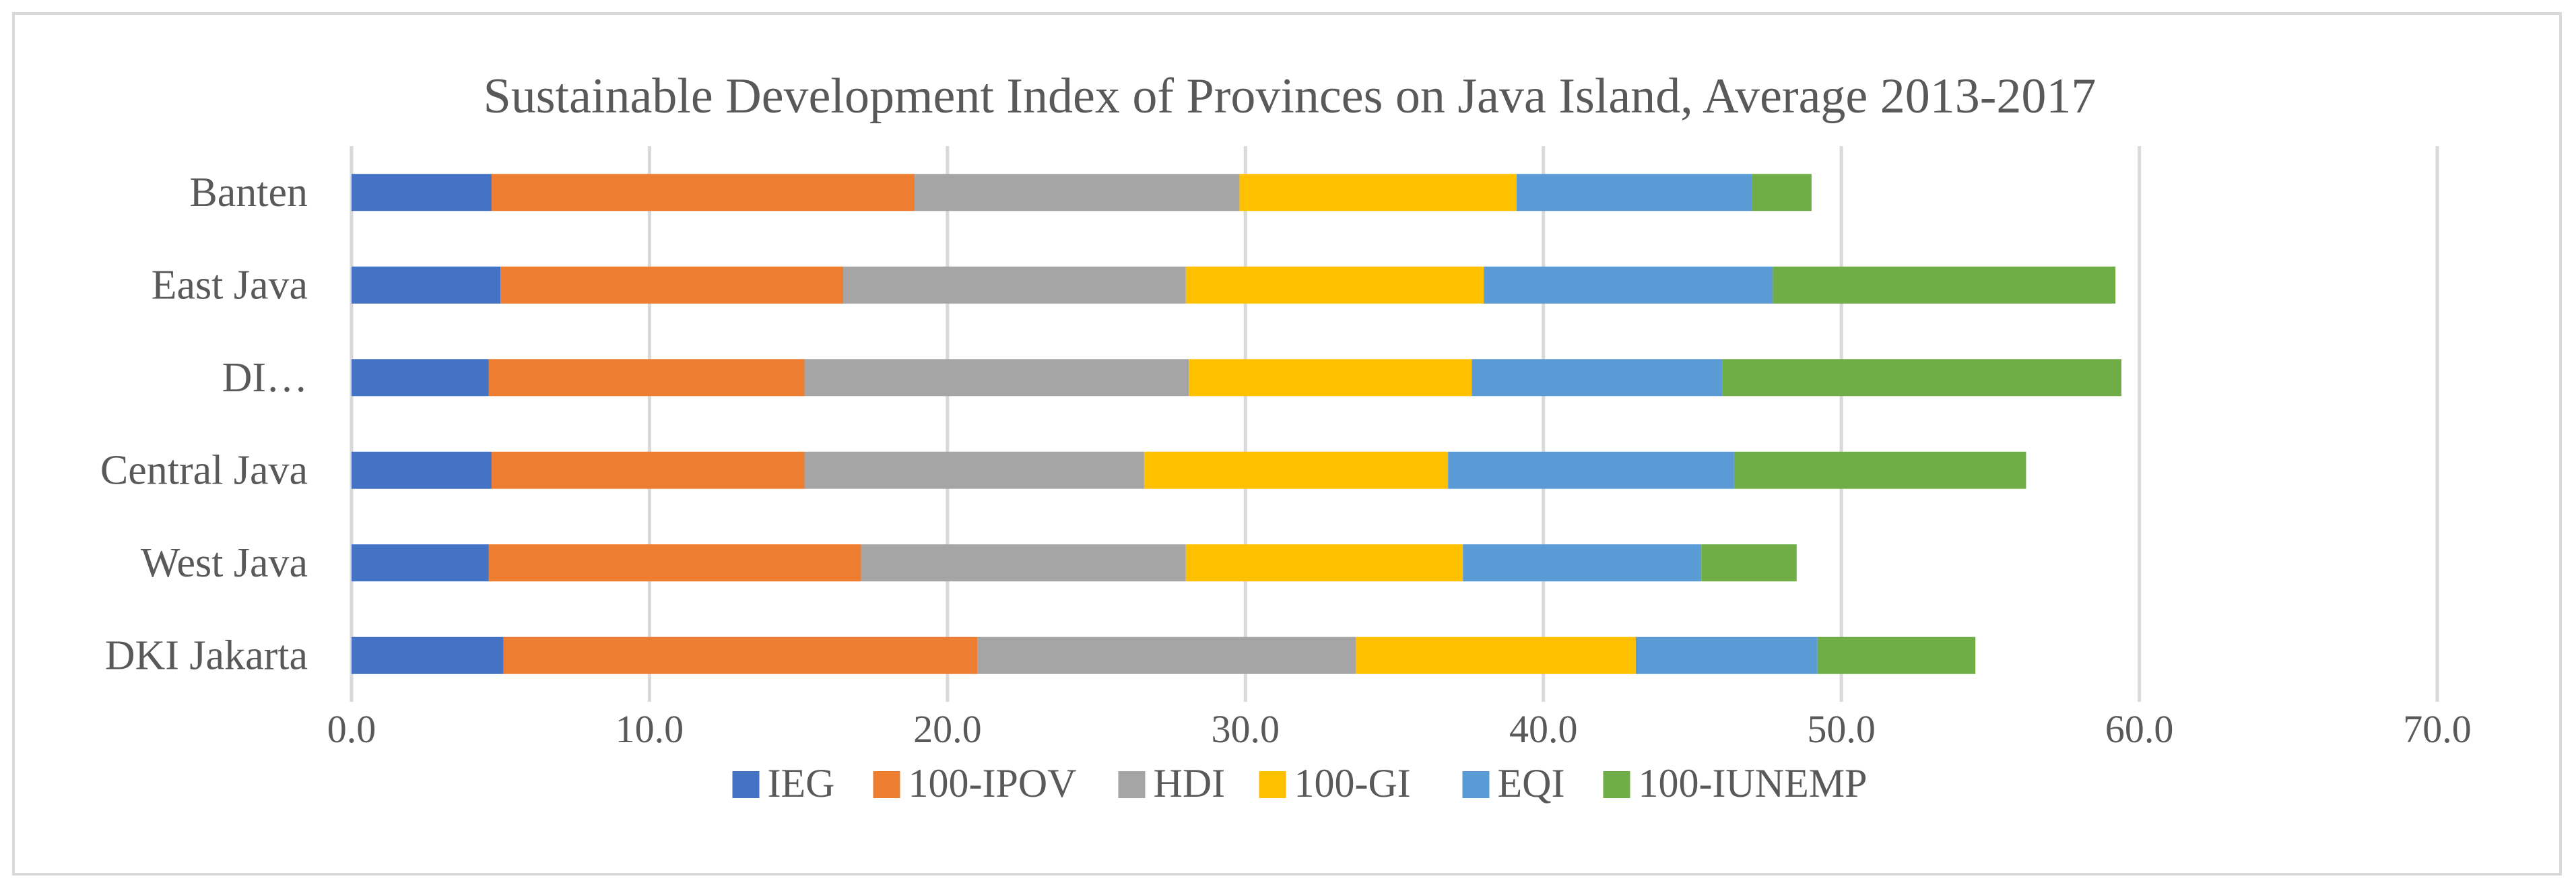 This screenshot has height=889, width=2576. I want to click on x-tick-label: 70.0, so click(2437, 729).